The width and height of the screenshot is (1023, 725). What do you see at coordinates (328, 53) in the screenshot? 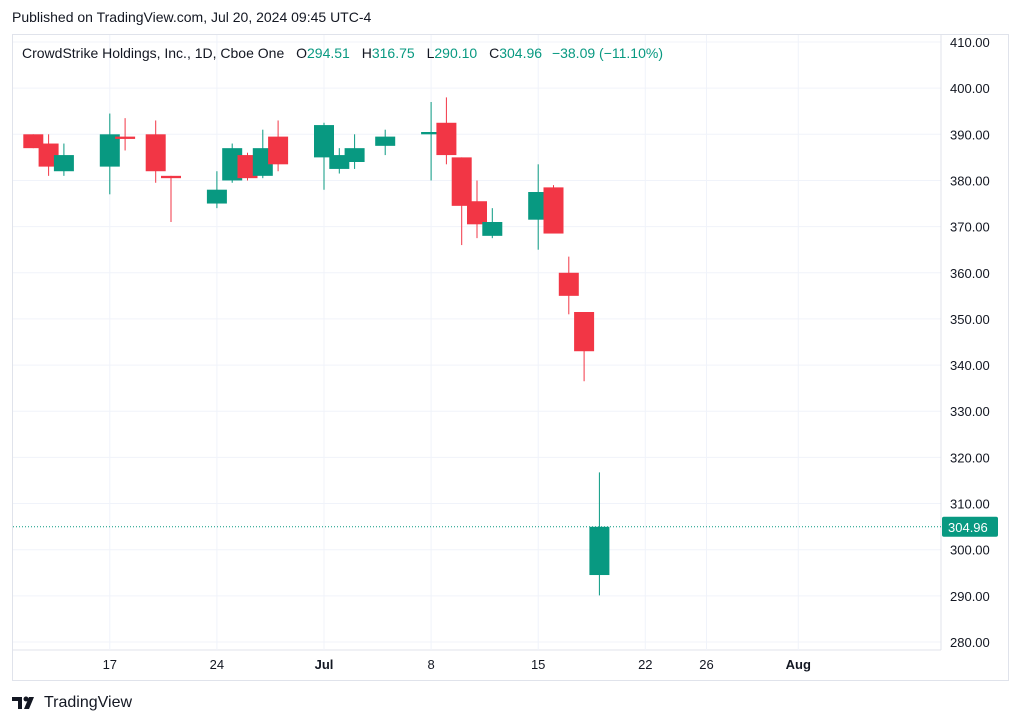
I see `open-value: 294.51` at bounding box center [328, 53].